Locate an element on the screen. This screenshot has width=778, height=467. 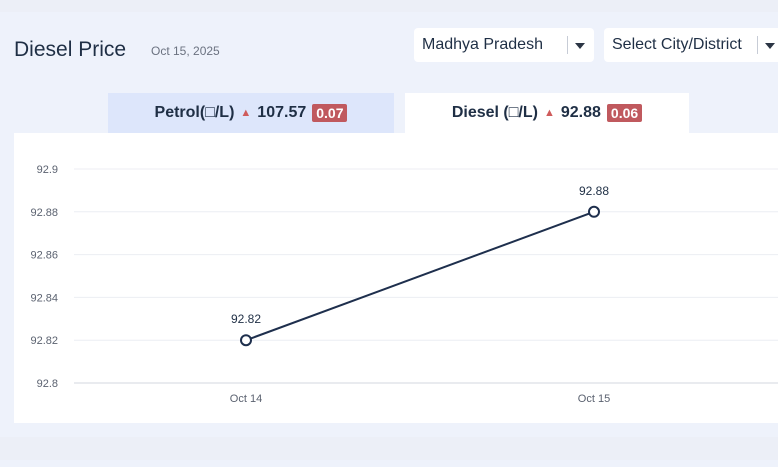
y-tick-label: 92.88 is located at coordinates (44, 213).